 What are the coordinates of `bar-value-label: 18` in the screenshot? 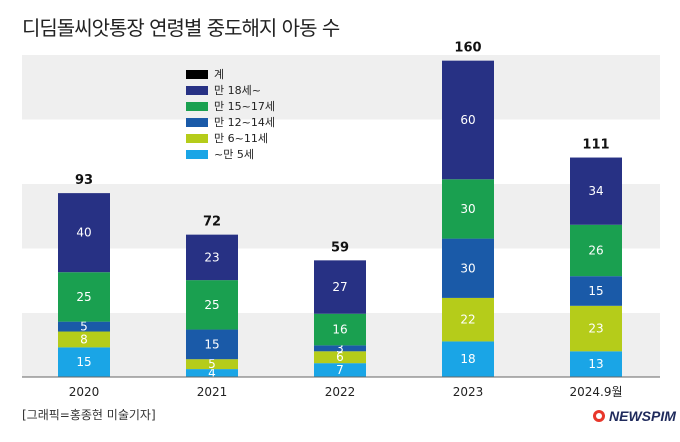 It's located at (467, 359).